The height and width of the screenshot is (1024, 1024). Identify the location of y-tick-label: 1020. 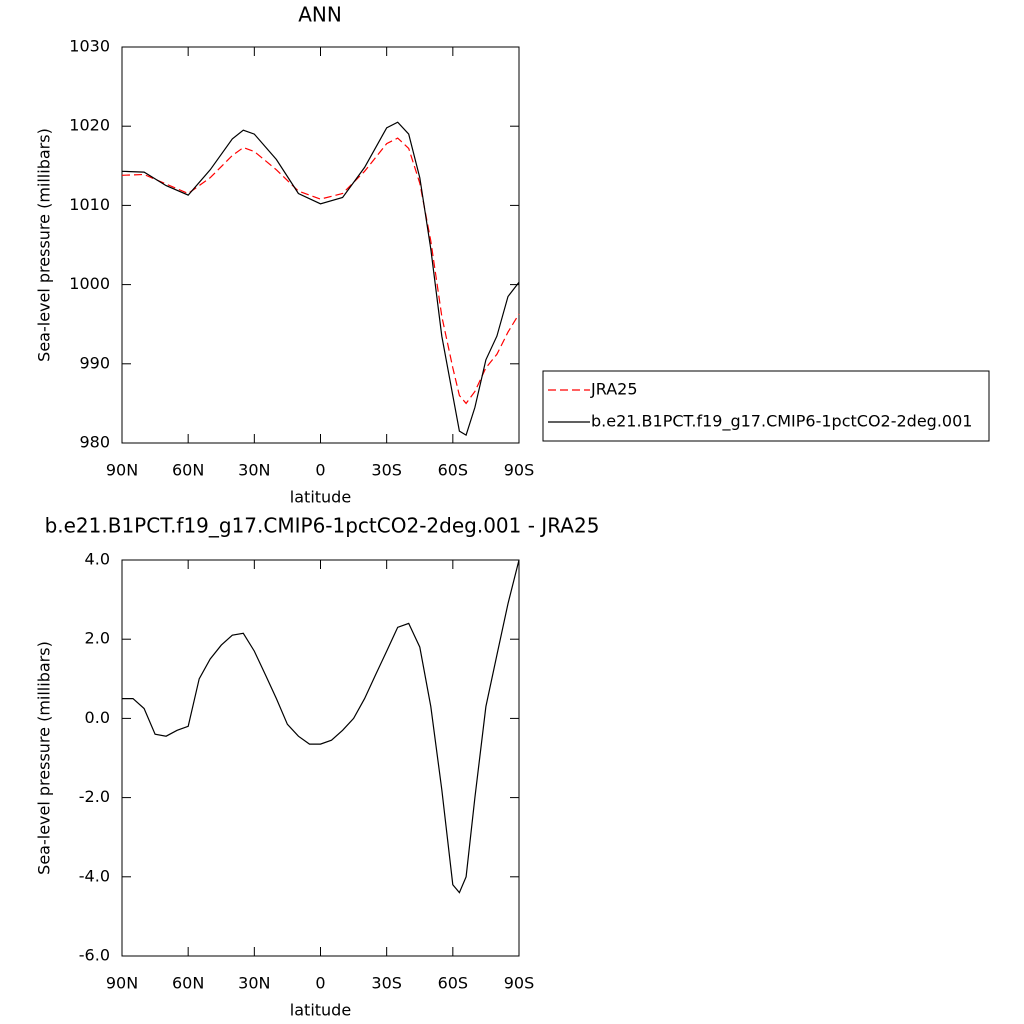
(89, 125).